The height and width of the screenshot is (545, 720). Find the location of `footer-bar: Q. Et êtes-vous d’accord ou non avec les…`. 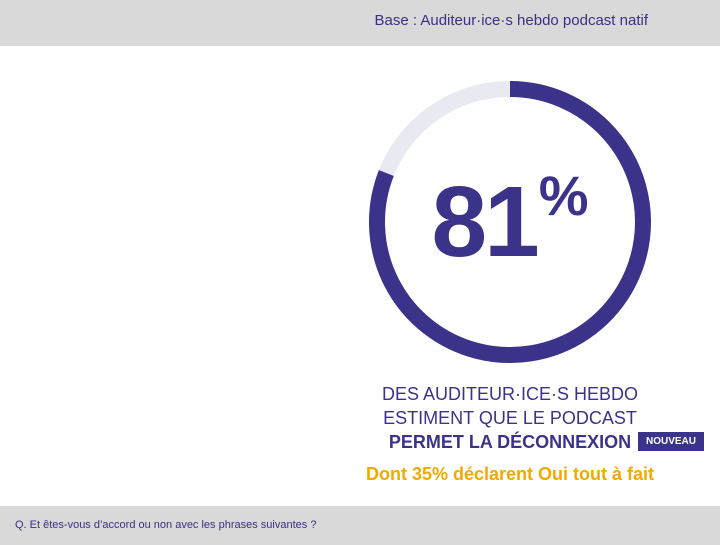

footer-bar: Q. Et êtes-vous d’accord ou non avec les… is located at coordinates (360, 525).